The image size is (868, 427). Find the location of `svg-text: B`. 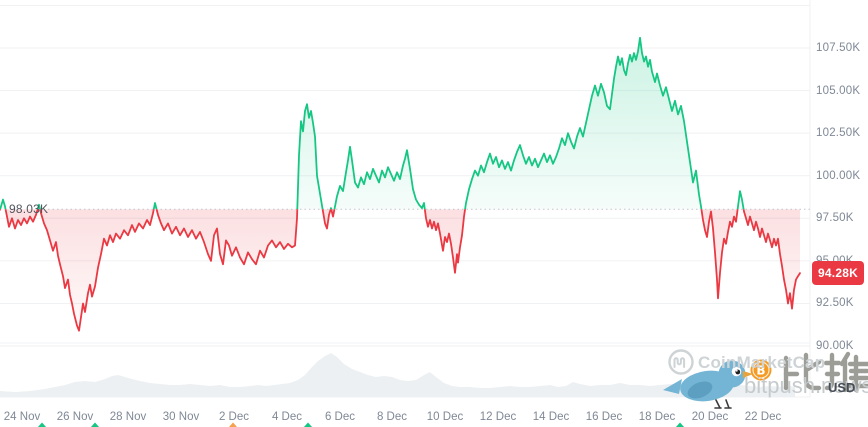

svg-text: B is located at coordinates (760, 371).